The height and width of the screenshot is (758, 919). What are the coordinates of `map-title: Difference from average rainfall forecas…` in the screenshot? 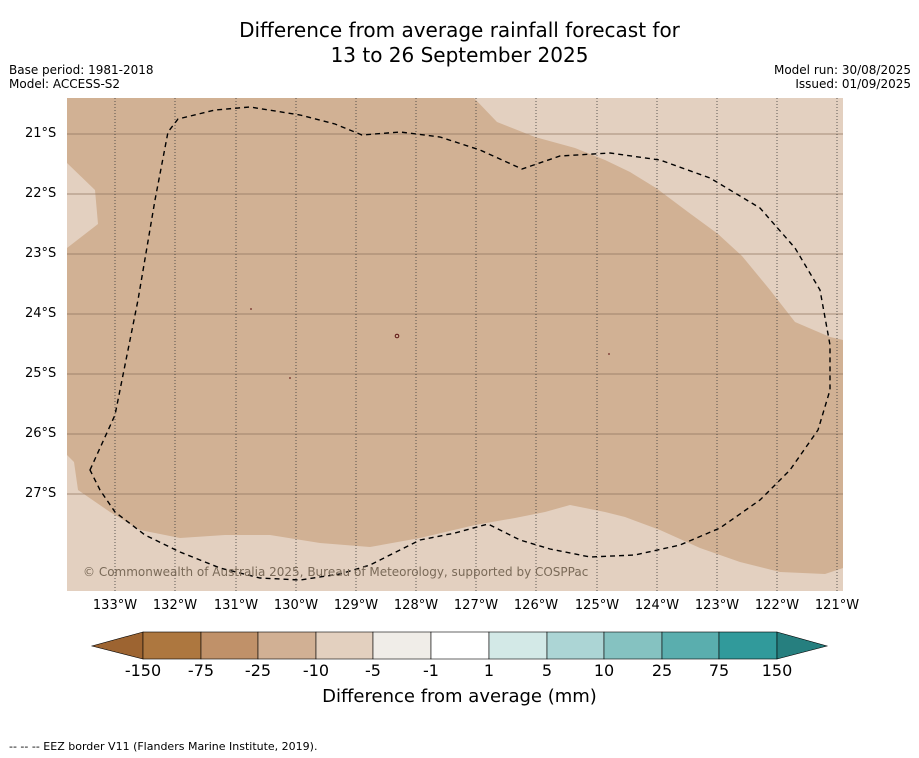 It's located at (459, 43).